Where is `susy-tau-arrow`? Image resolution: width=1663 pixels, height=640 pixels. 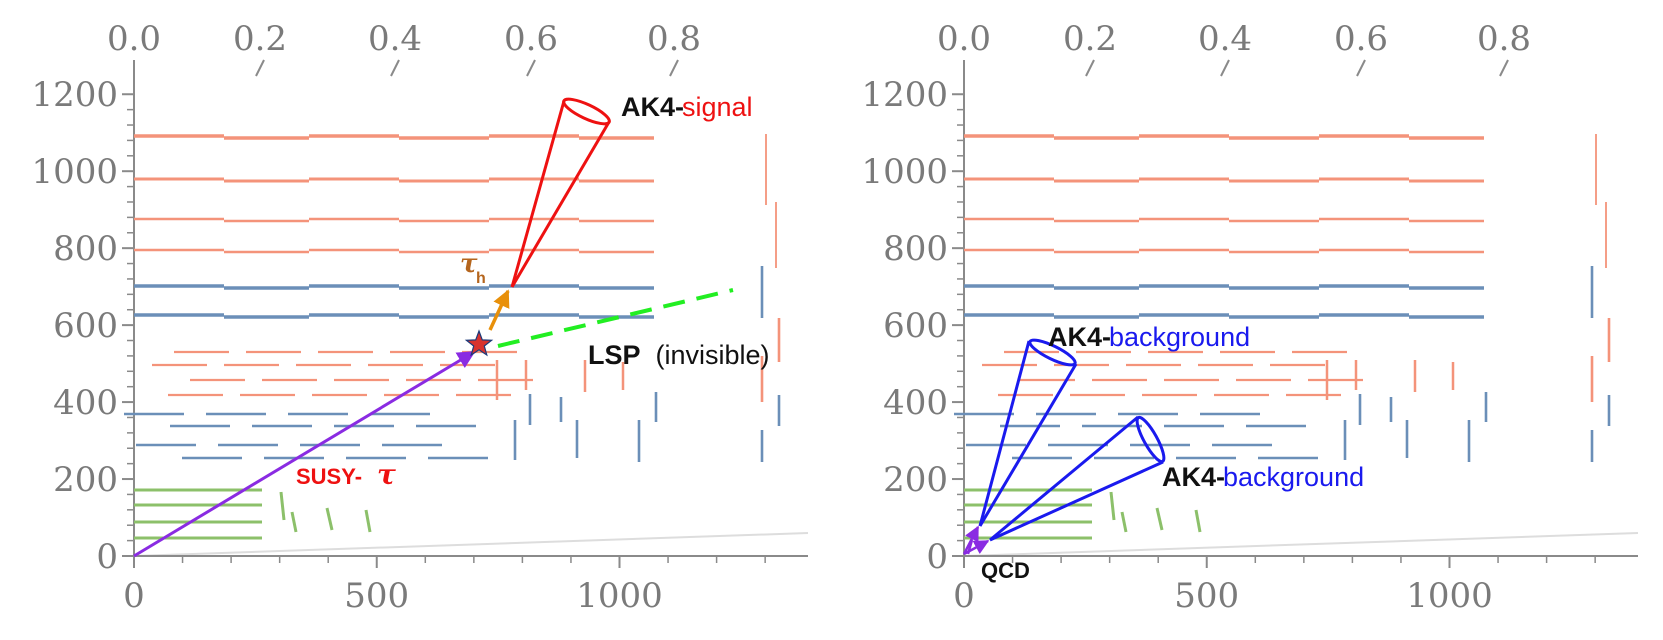
susy-tau-arrow is located at coordinates (304, 454).